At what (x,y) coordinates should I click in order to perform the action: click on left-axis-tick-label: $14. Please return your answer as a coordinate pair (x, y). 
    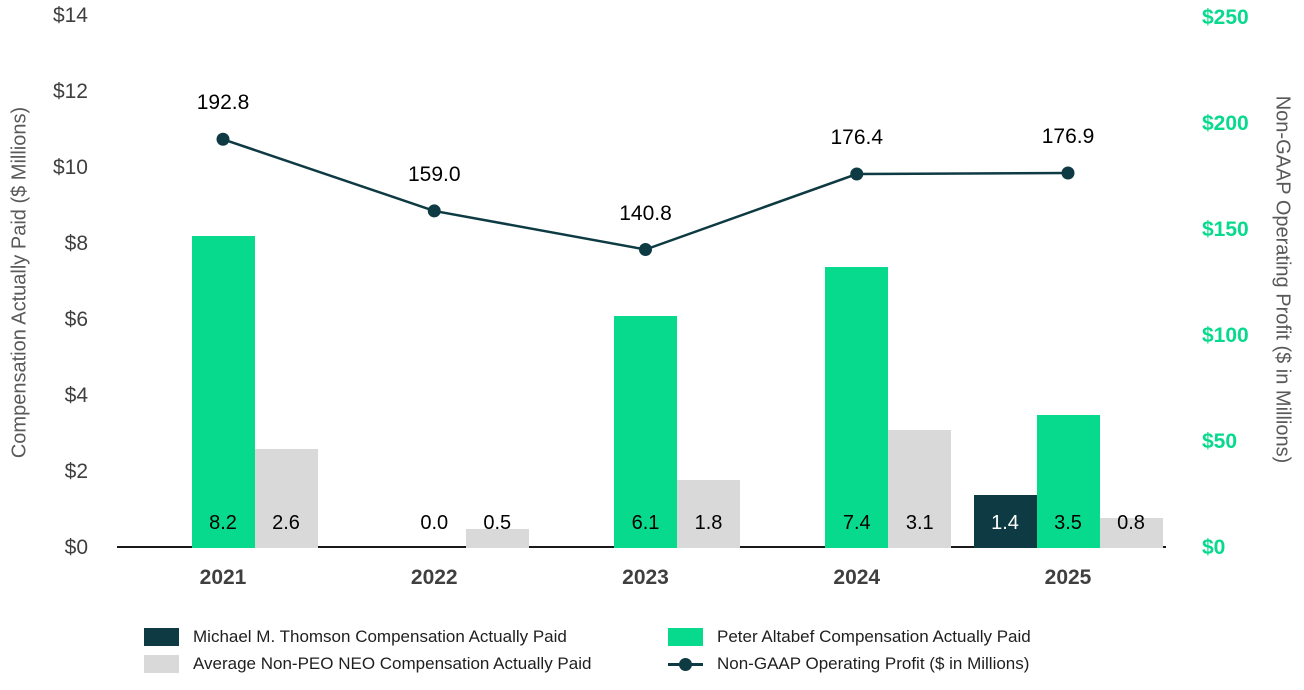
    Looking at the image, I should click on (70, 15).